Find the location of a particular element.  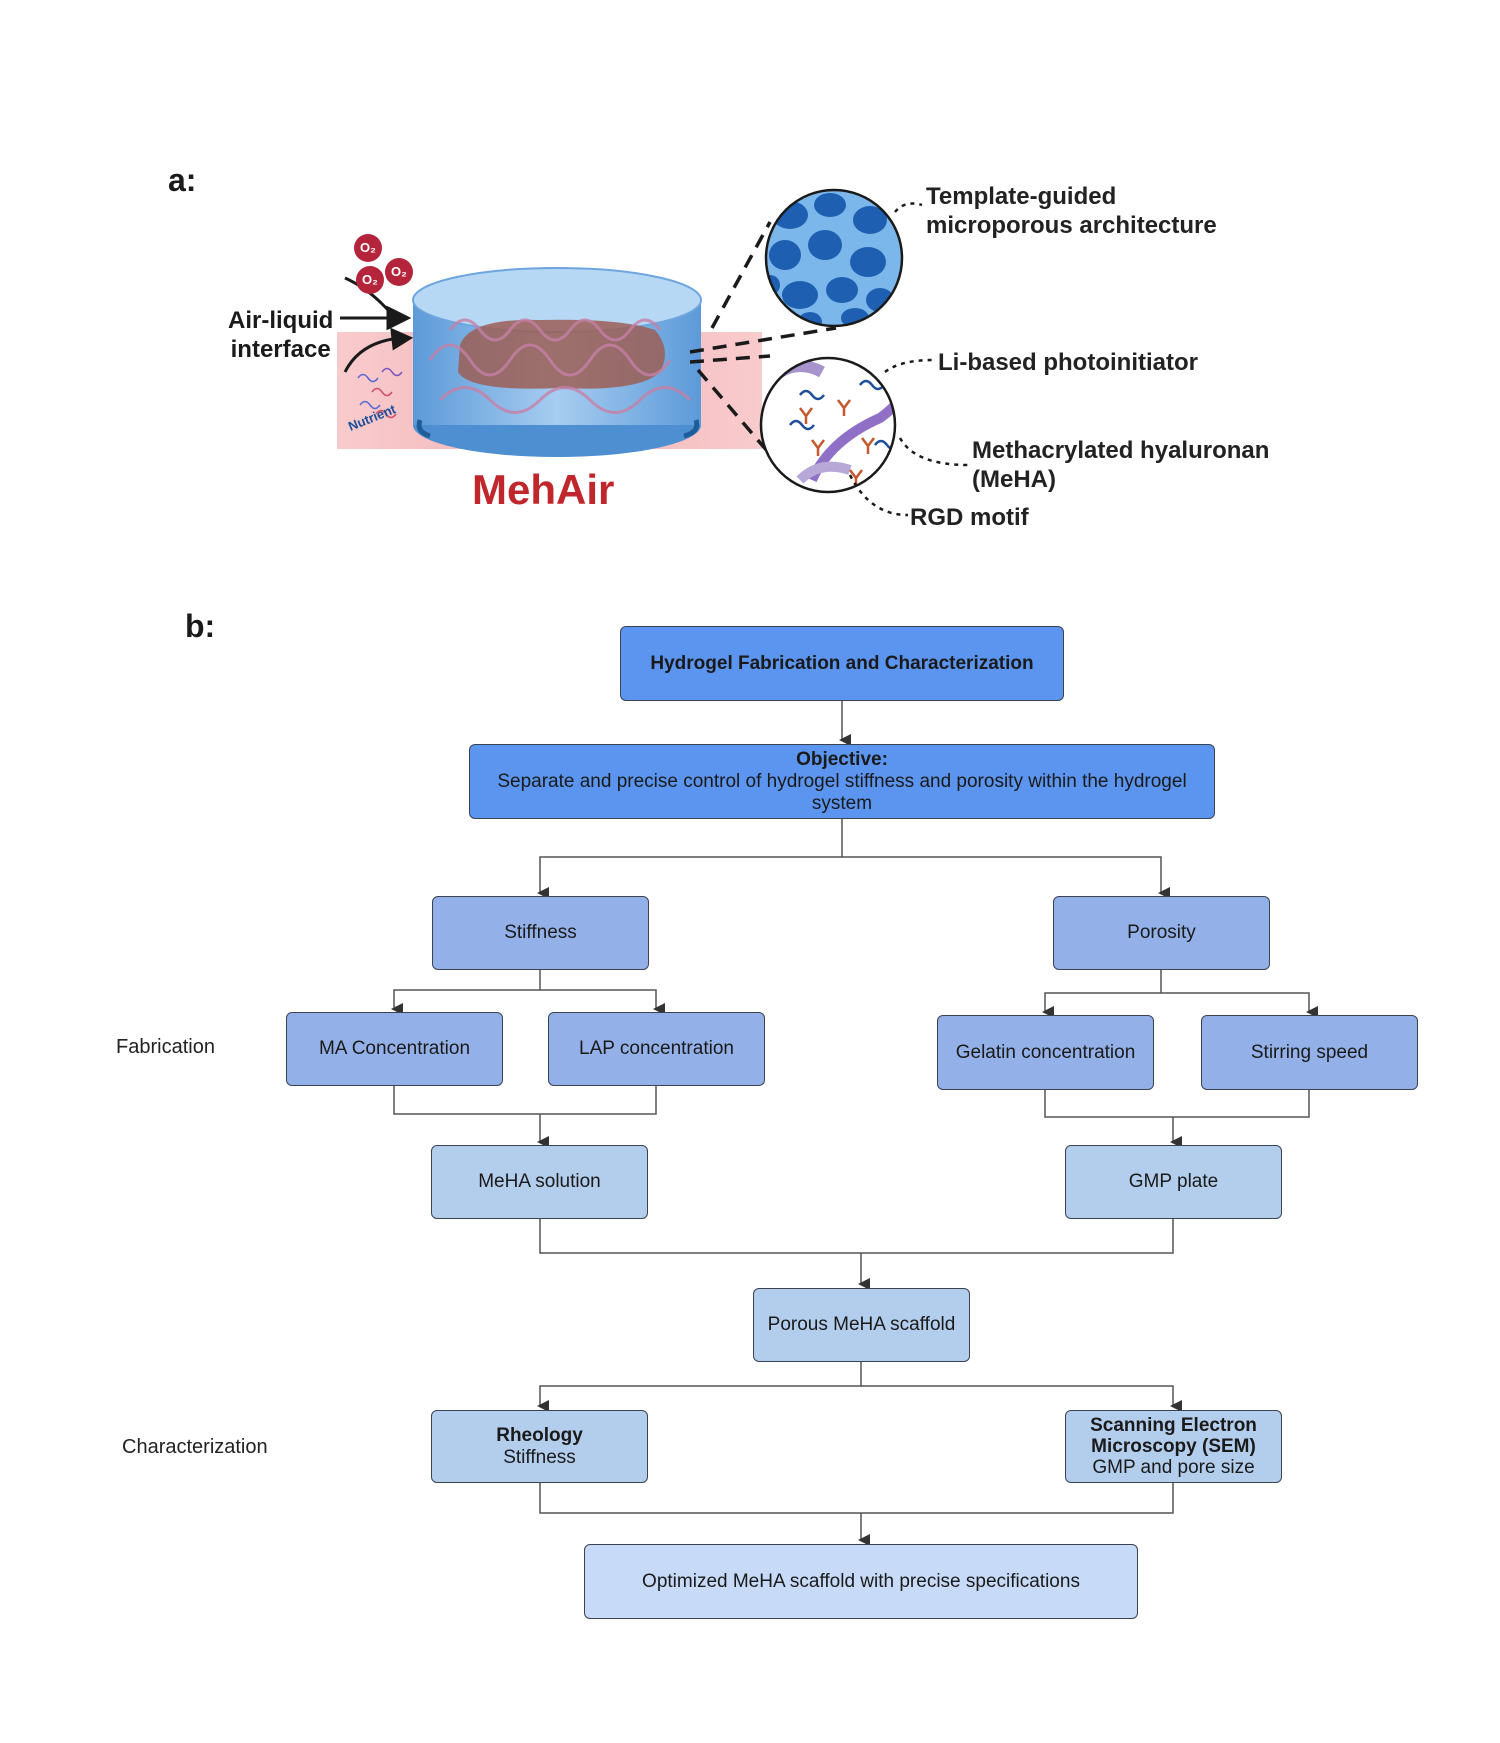

row-label-characterization: Characterization is located at coordinates (195, 1447).